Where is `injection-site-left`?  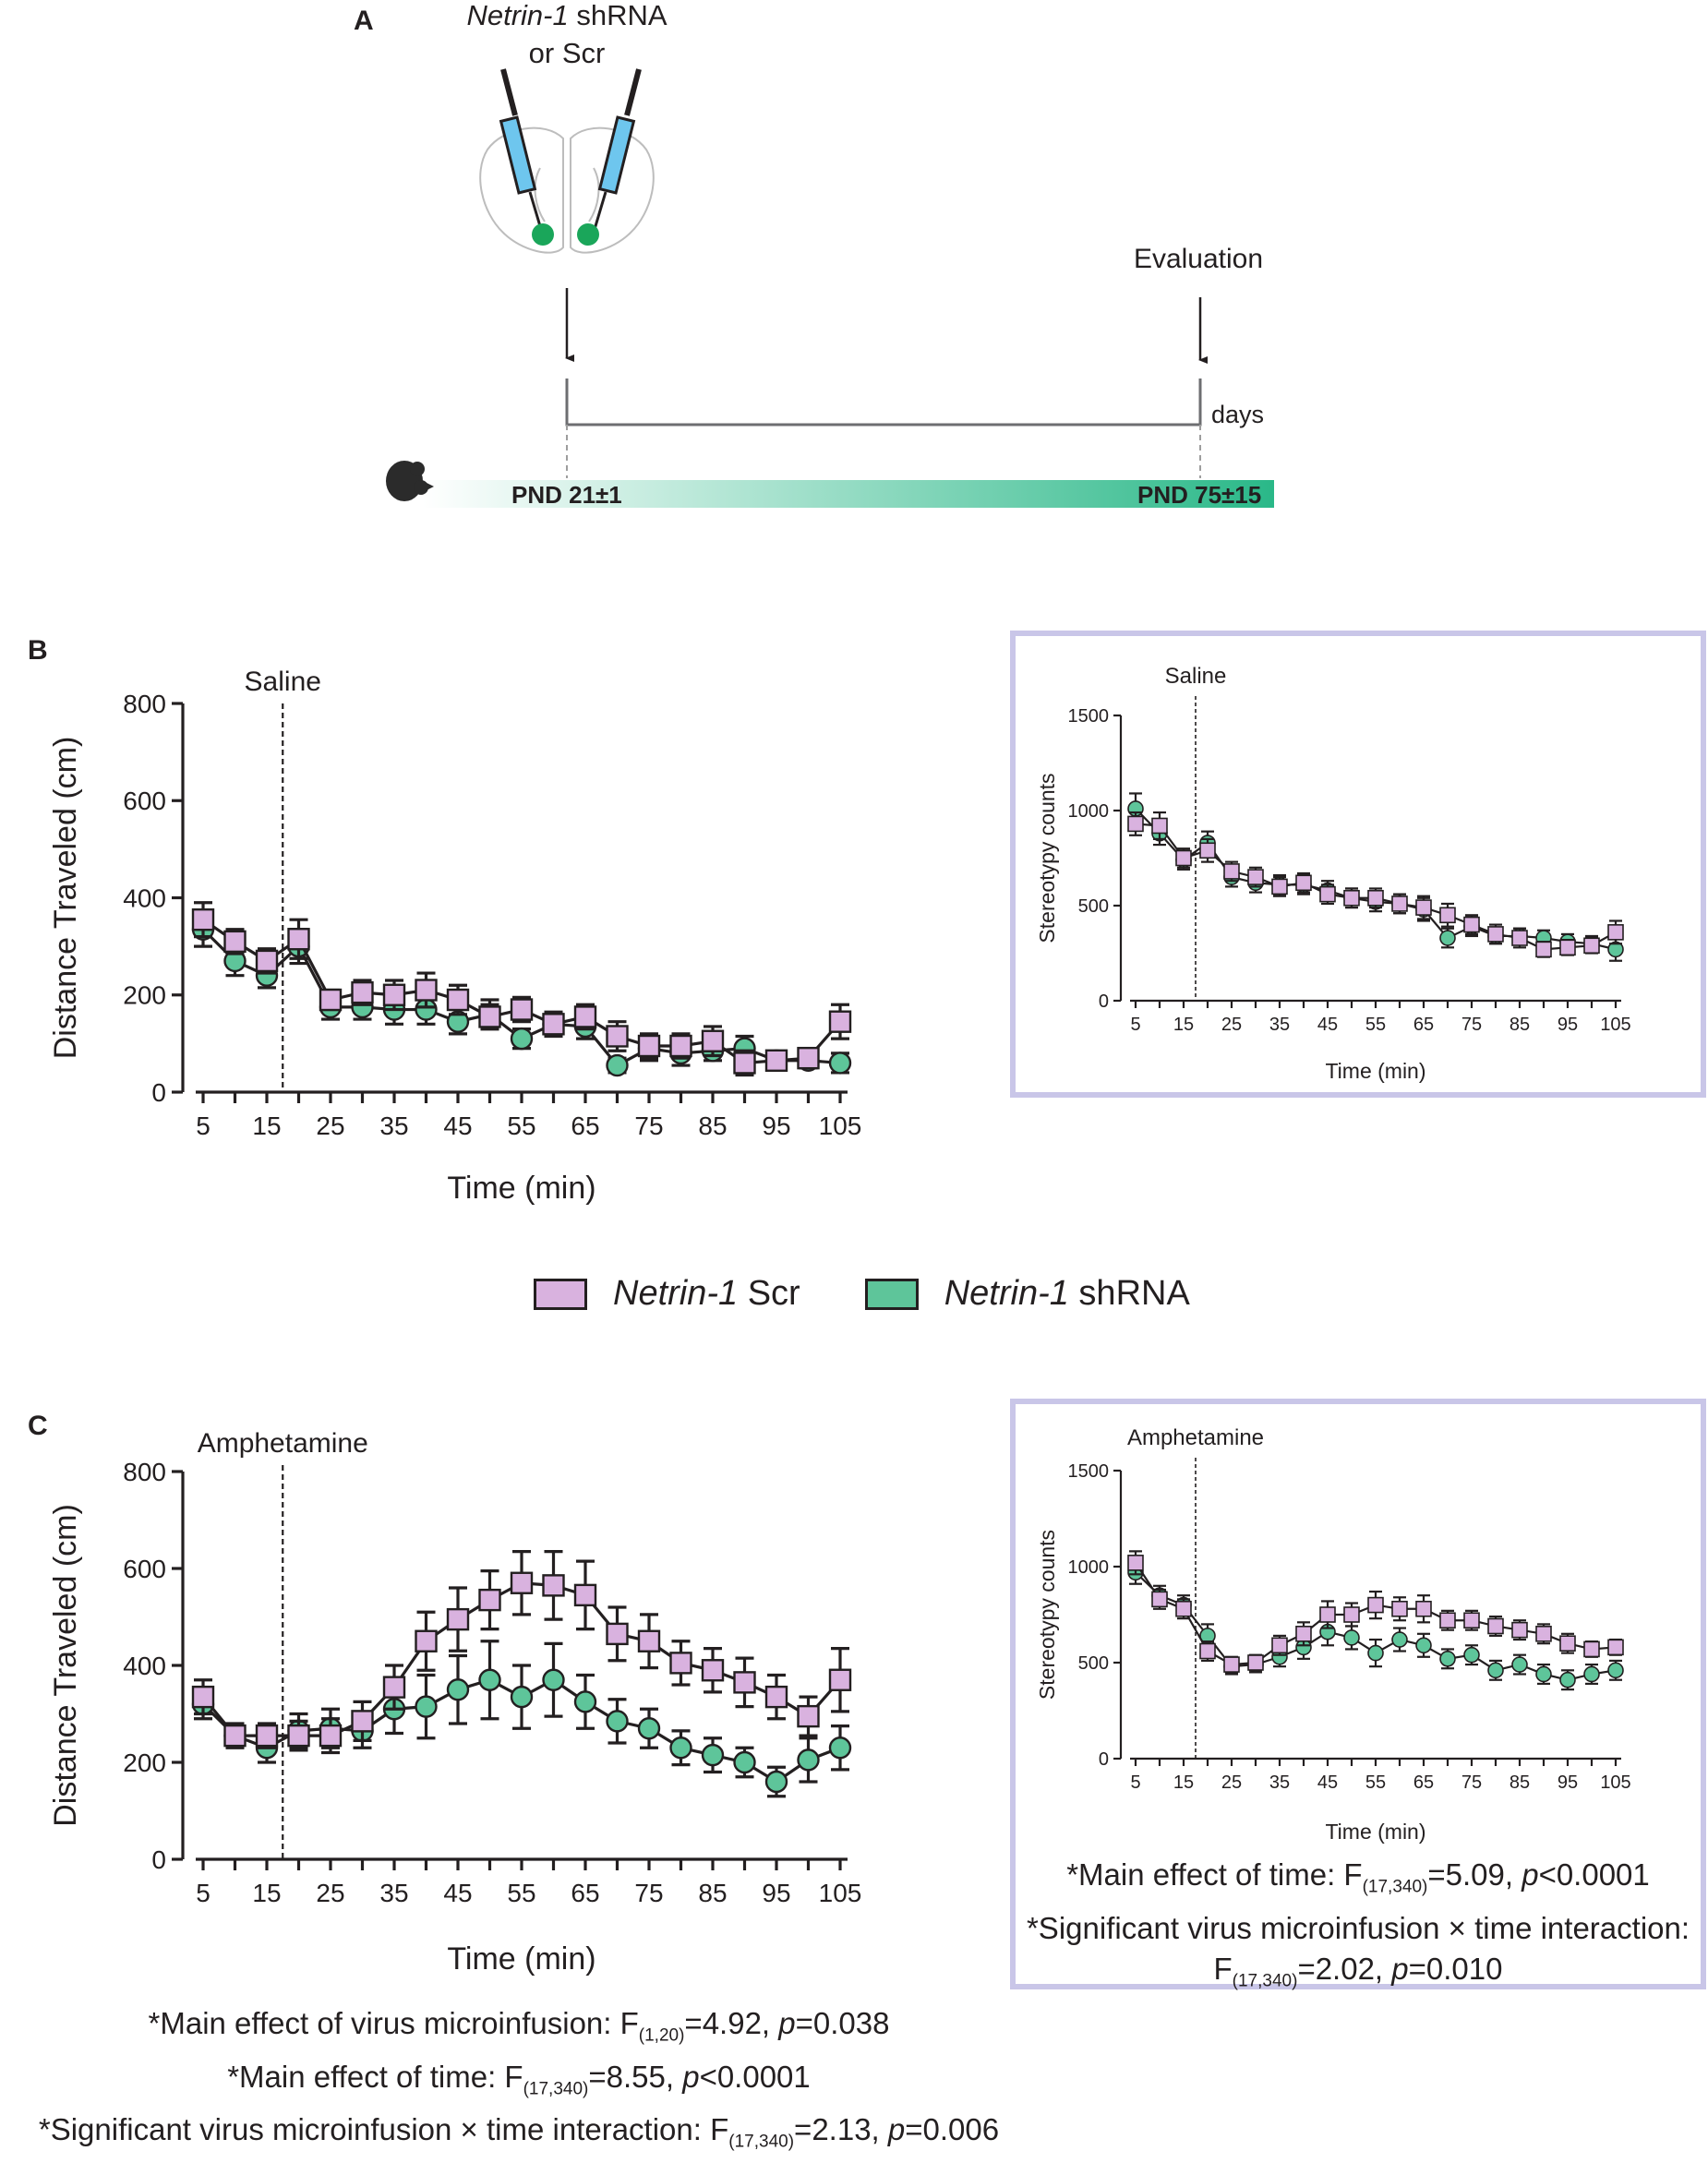
injection-site-left is located at coordinates (543, 234).